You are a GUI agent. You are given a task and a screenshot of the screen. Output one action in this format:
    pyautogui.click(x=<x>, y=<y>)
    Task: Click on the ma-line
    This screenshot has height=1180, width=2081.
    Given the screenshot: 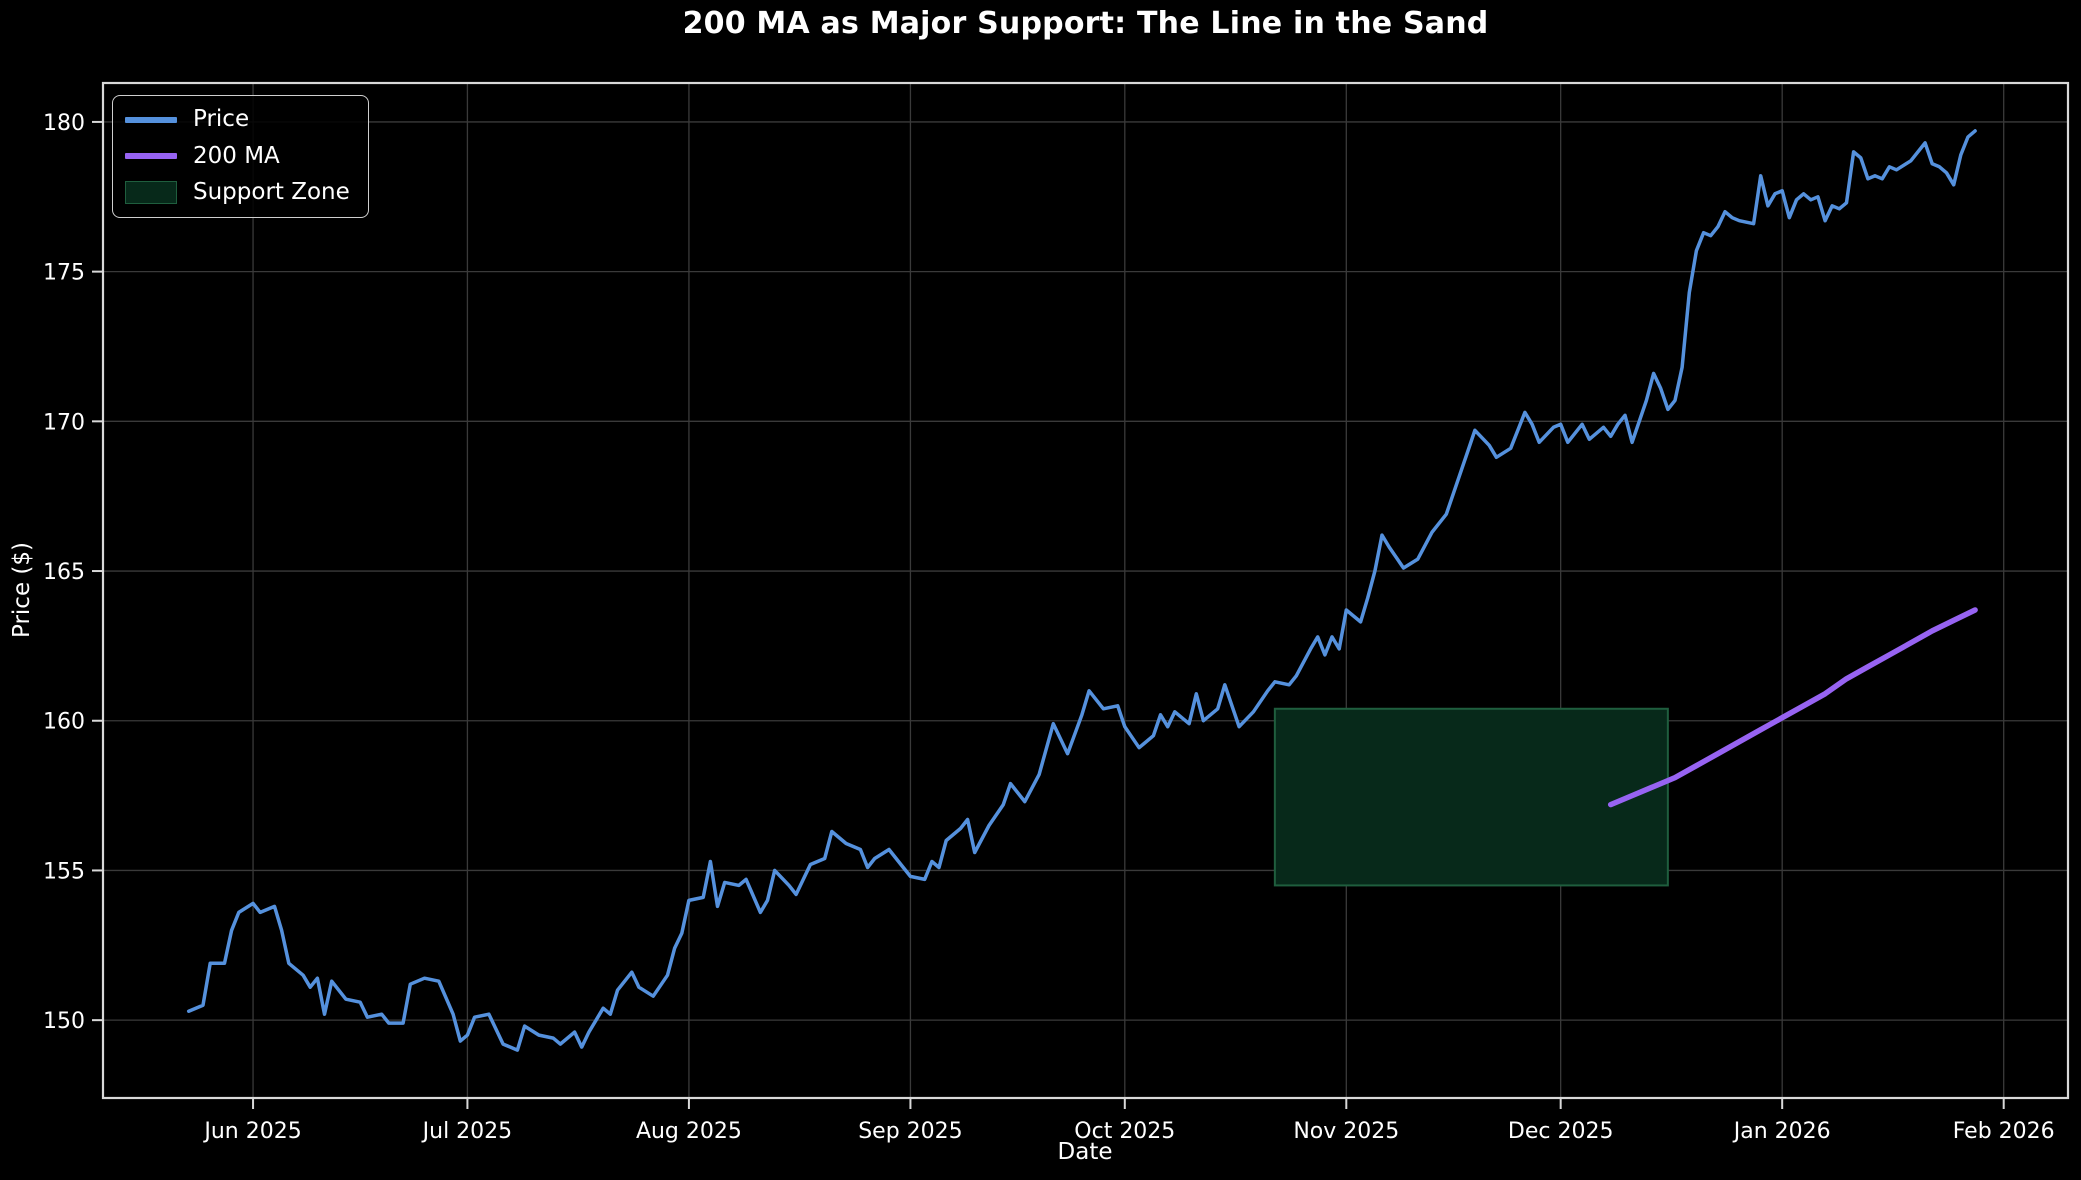 What is the action you would take?
    pyautogui.click(x=1792, y=707)
    